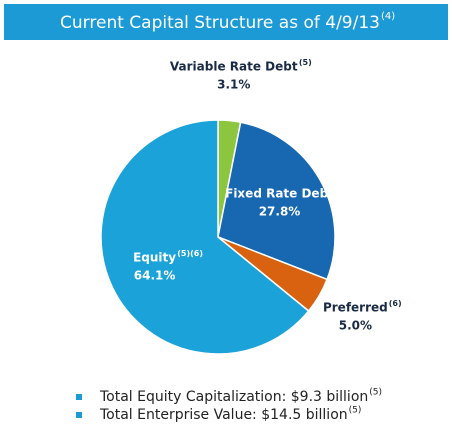 This screenshot has width=452, height=429. I want to click on slice-label: Fixed Rate Debt, so click(279, 194).